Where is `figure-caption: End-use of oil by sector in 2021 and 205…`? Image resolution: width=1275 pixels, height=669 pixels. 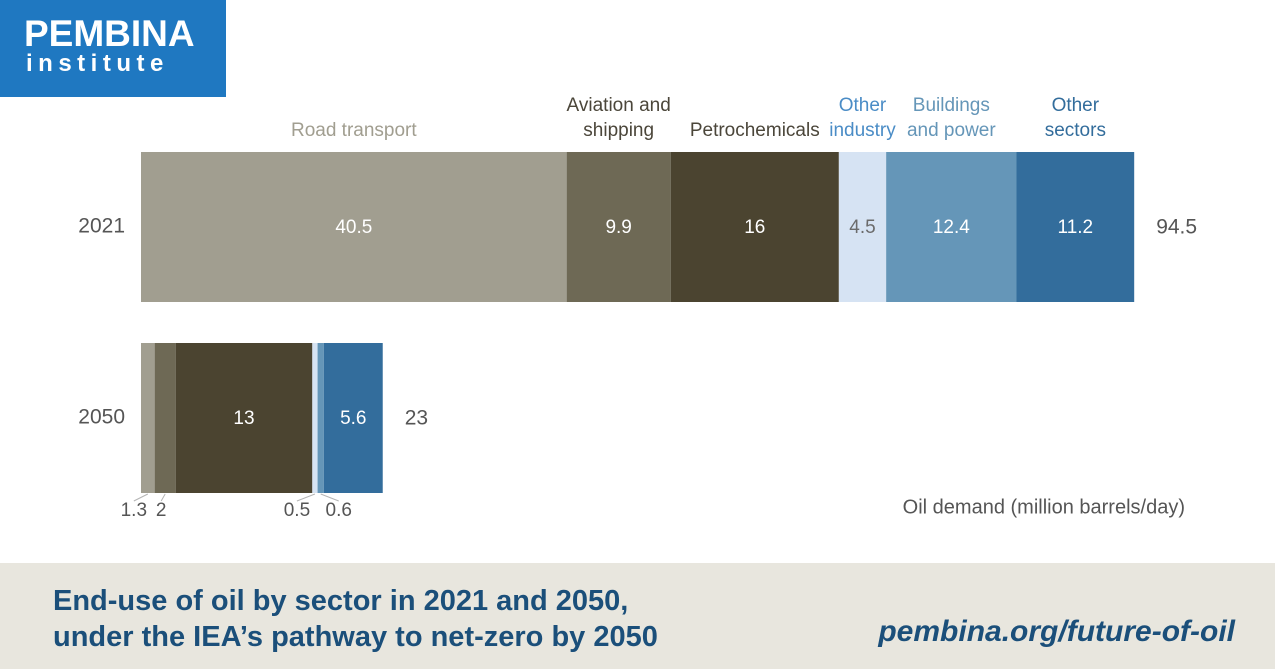
figure-caption: End-use of oil by sector in 2021 and 205… is located at coordinates (355, 619).